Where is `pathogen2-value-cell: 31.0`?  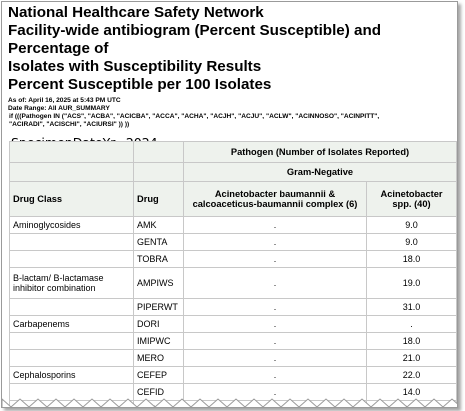
pathogen2-value-cell: 31.0 is located at coordinates (411, 307).